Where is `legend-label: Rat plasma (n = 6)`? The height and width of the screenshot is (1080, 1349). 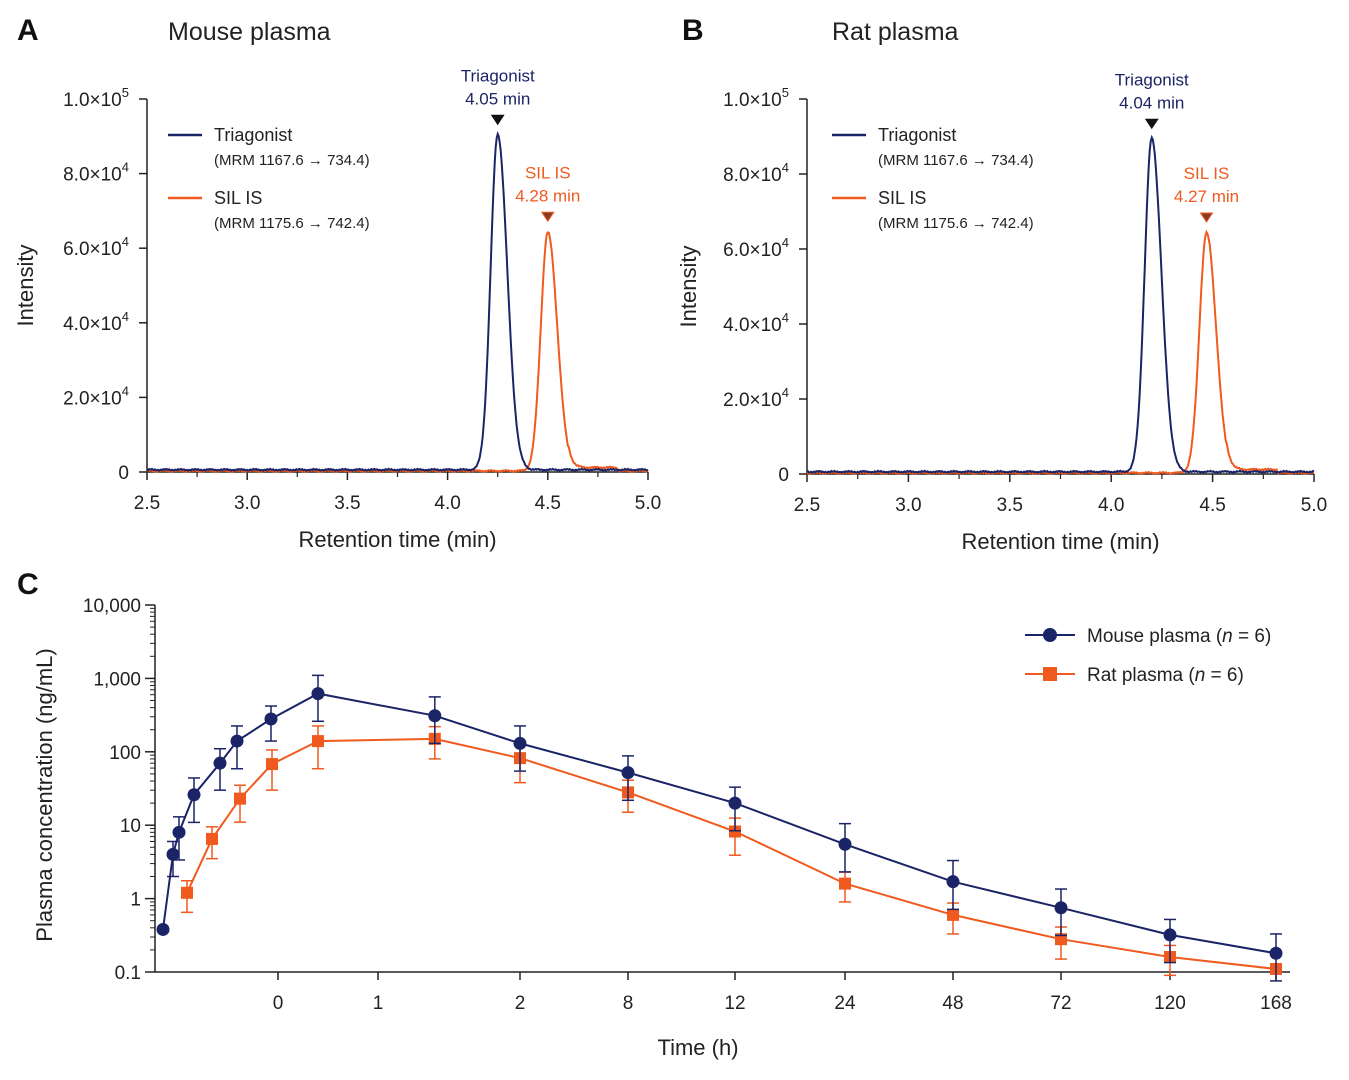 legend-label: Rat plasma (n = 6) is located at coordinates (1165, 675).